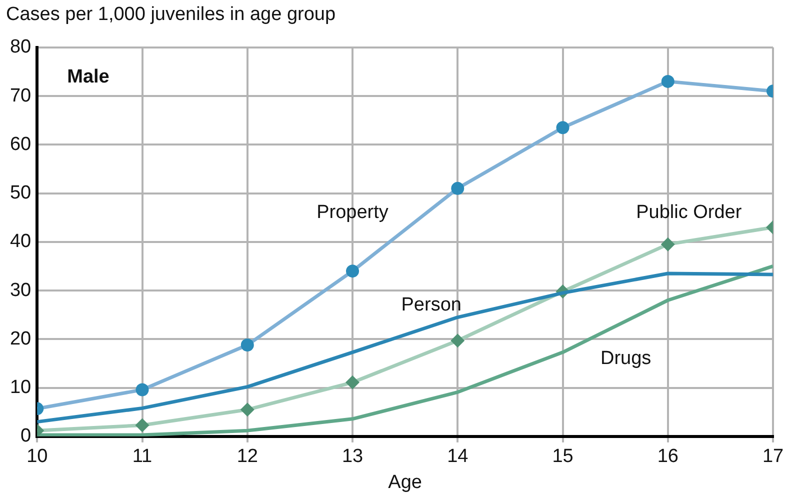 The height and width of the screenshot is (500, 799). What do you see at coordinates (21, 95) in the screenshot?
I see `y-tick-label: 70` at bounding box center [21, 95].